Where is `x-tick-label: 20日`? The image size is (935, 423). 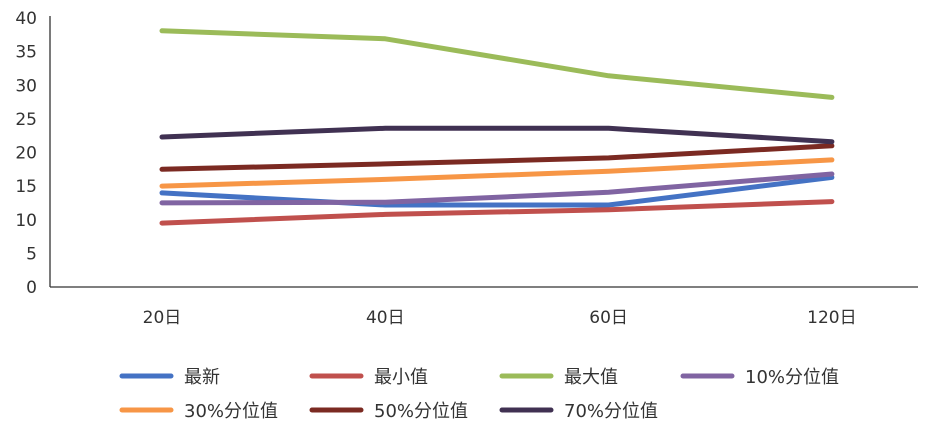
x-tick-label: 20日 is located at coordinates (162, 318).